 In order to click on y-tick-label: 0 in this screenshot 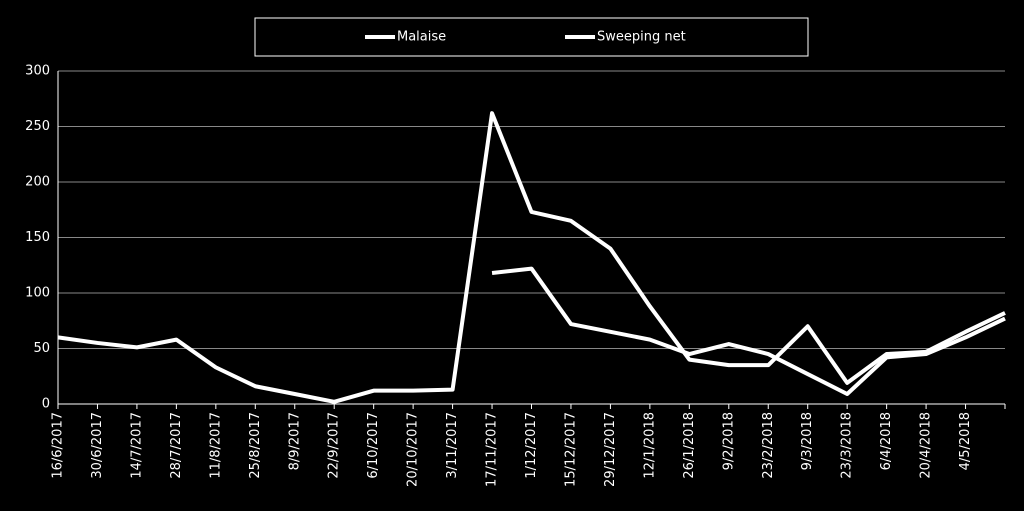, I will do `click(46, 404)`.